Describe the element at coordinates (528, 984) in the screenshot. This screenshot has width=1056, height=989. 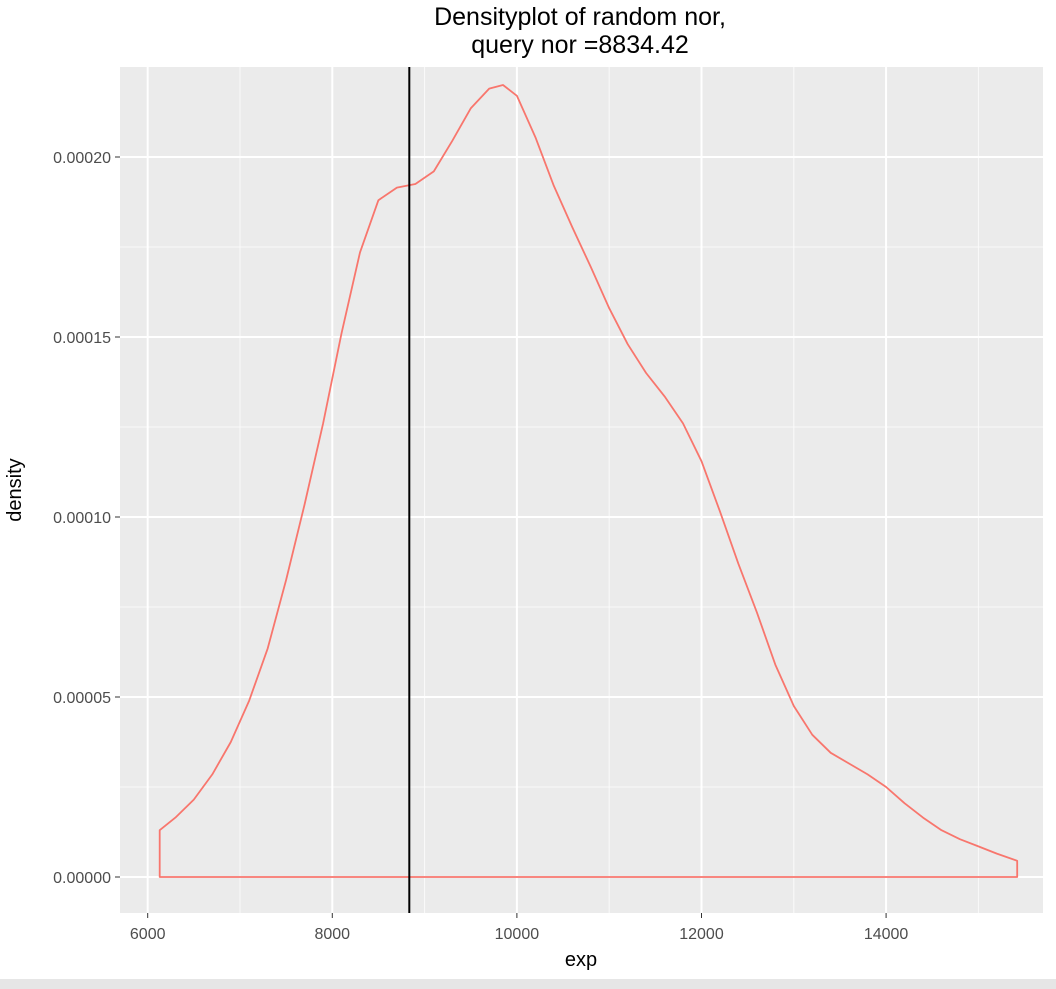
I see `window-bottom-strip` at that location.